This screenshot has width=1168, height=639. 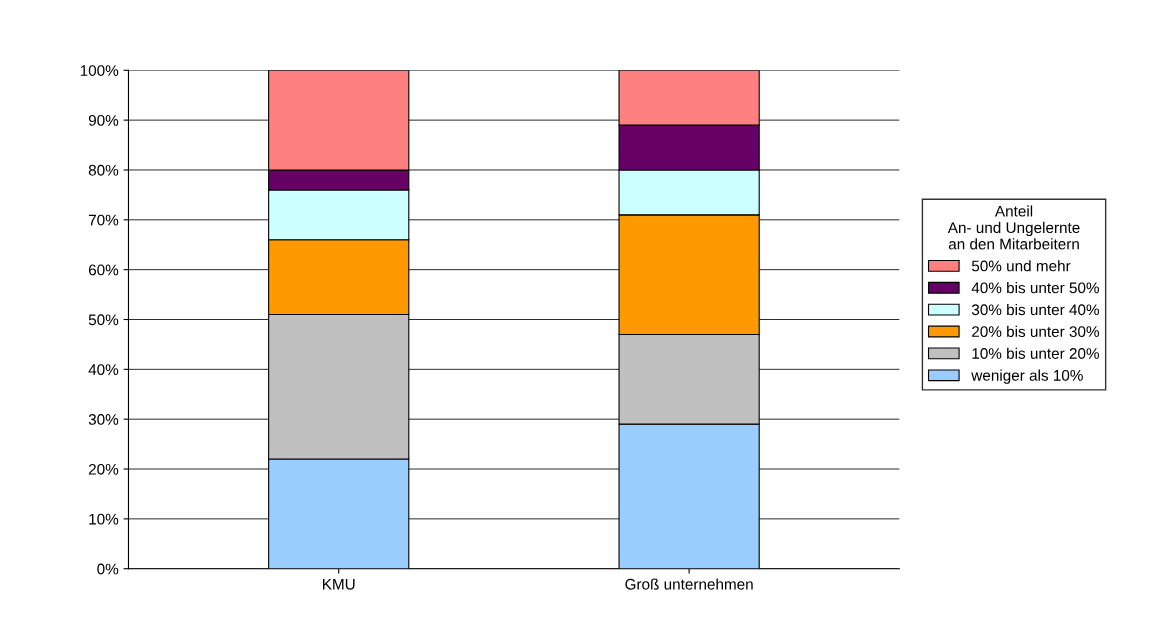 I want to click on y-tick-label: 60%, so click(x=103, y=270).